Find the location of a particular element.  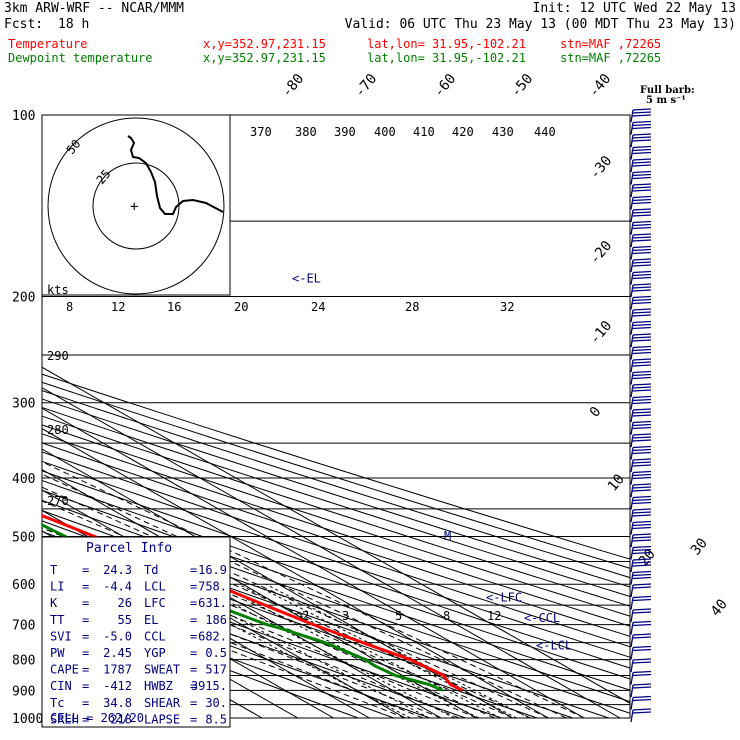

parcel-field-name: EL is located at coordinates (151, 620).